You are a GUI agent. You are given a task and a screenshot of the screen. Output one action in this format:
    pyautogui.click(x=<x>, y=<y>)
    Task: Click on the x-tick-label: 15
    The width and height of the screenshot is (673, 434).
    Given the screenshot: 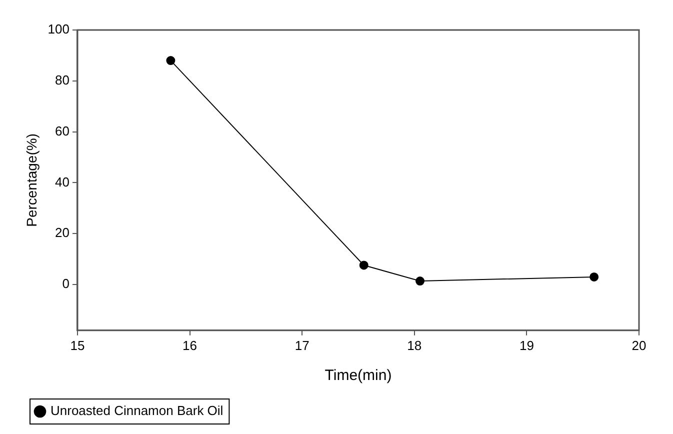 What is the action you would take?
    pyautogui.click(x=77, y=345)
    